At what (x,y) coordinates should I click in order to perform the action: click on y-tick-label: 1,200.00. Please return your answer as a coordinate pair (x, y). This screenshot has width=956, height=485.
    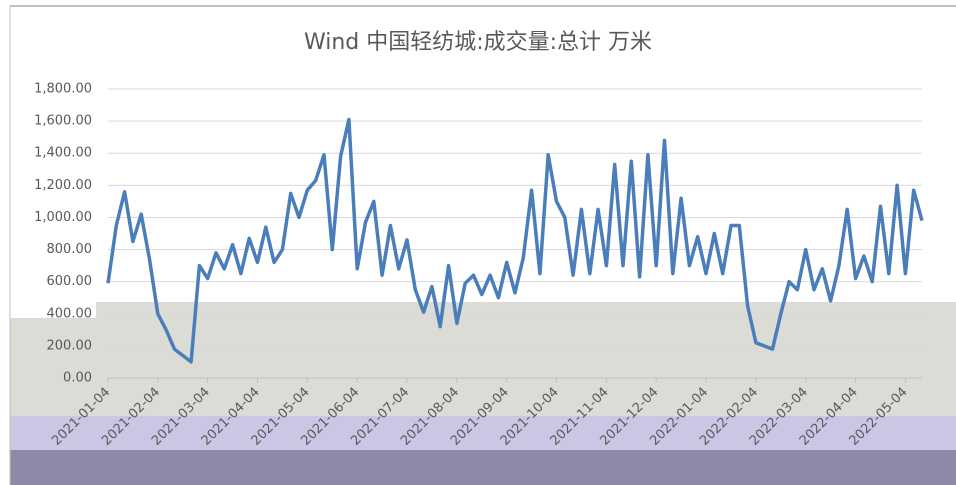
    Looking at the image, I should click on (63, 185).